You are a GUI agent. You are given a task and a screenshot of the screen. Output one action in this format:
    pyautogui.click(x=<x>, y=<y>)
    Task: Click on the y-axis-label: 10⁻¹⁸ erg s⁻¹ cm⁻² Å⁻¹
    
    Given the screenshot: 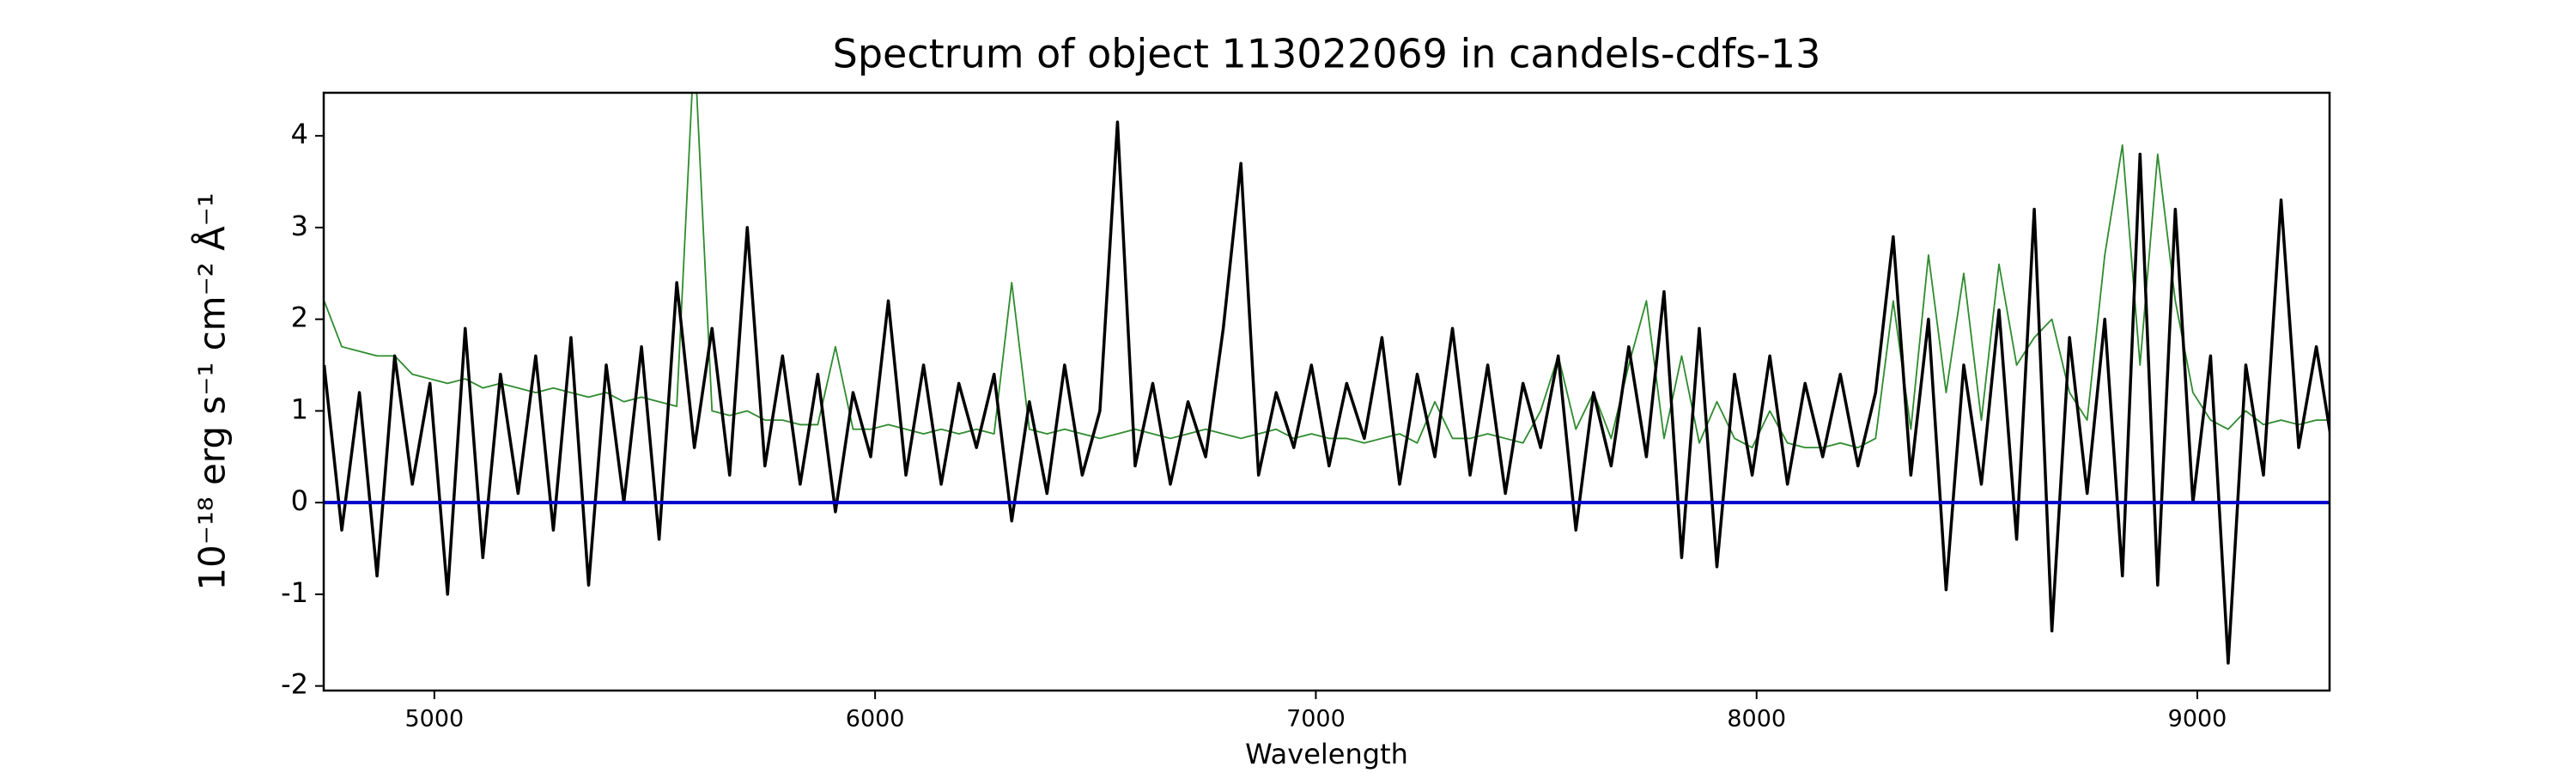 What is the action you would take?
    pyautogui.click(x=213, y=391)
    